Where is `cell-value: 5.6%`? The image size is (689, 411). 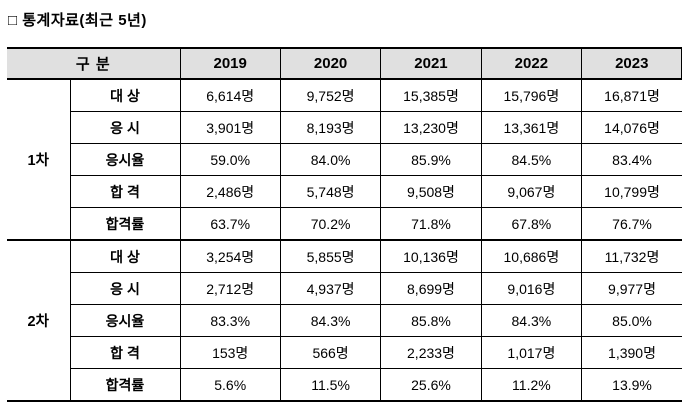 cell-value: 5.6% is located at coordinates (230, 385).